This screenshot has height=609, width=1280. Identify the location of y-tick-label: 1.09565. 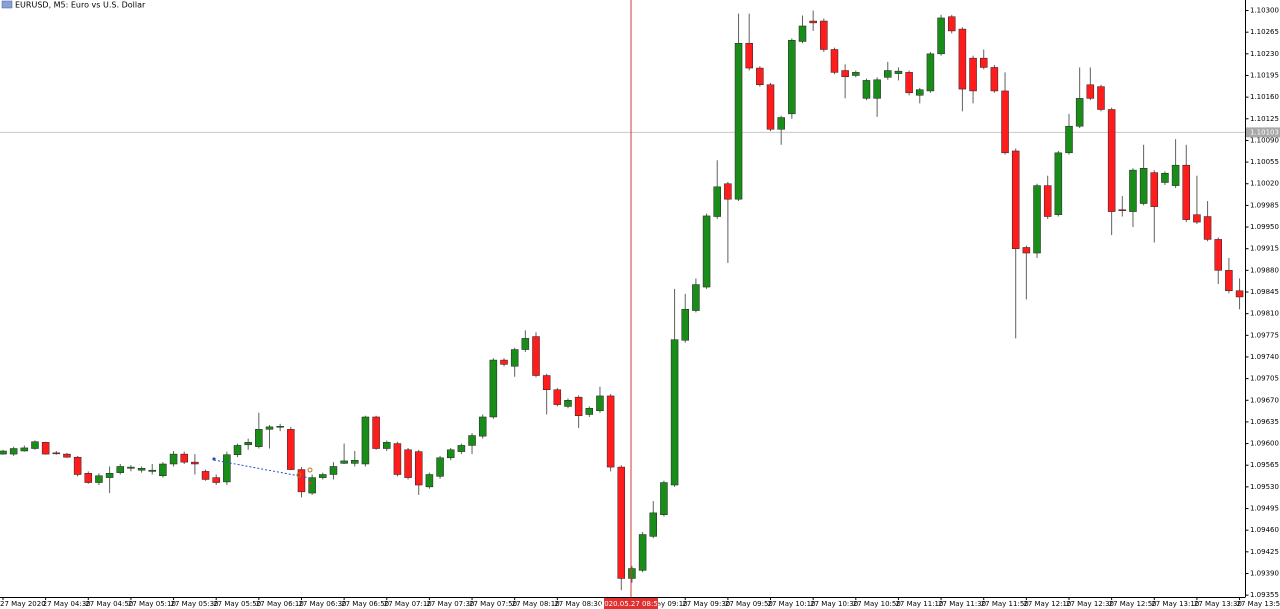
(1264, 465).